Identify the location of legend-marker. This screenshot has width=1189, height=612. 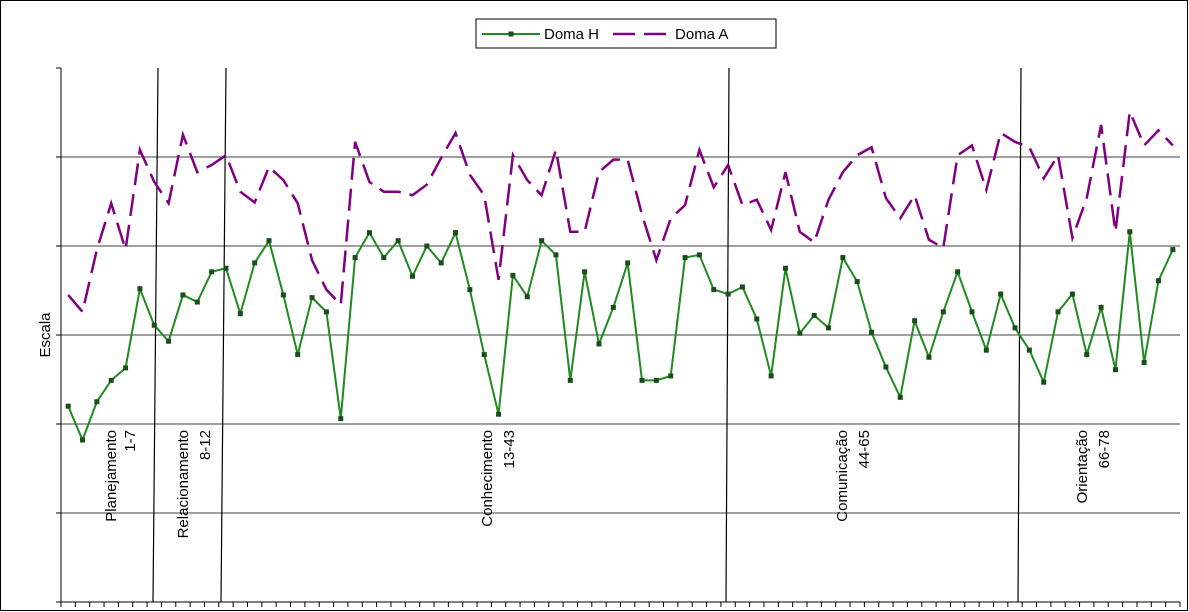
(511, 34).